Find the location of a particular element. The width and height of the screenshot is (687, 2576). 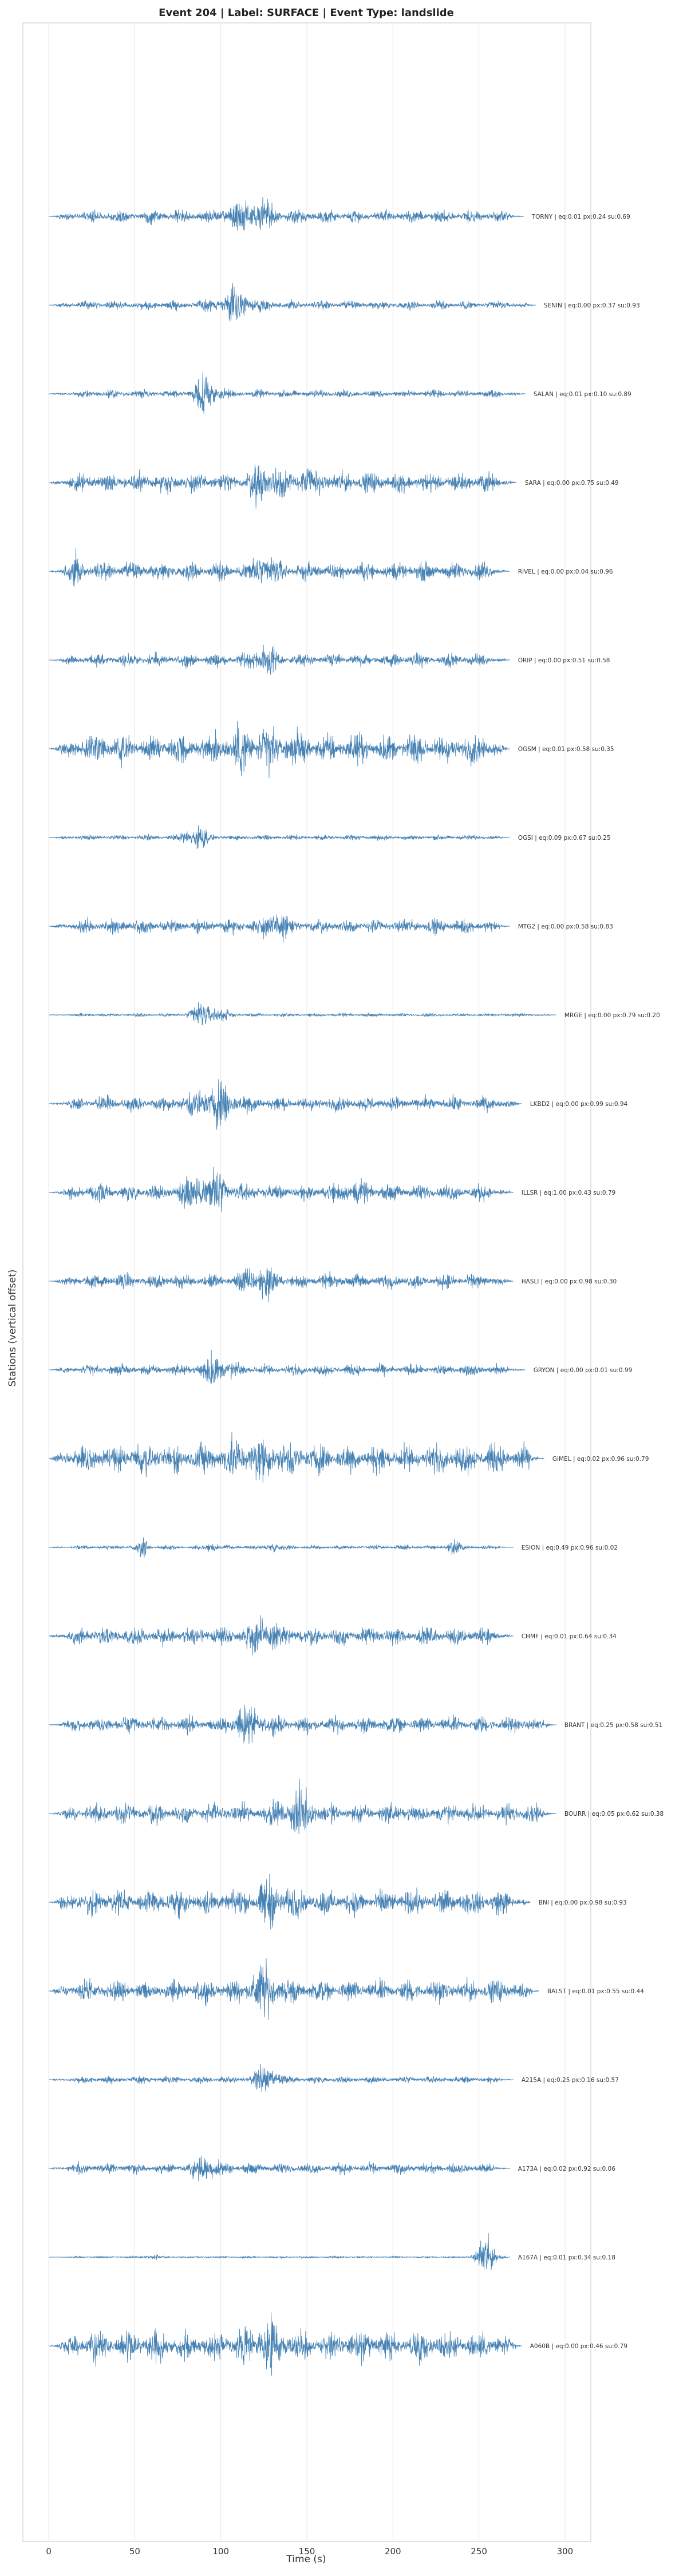

station-label: GIMEL | eq:0.02 px:0.96 su:0.79 is located at coordinates (601, 1459).